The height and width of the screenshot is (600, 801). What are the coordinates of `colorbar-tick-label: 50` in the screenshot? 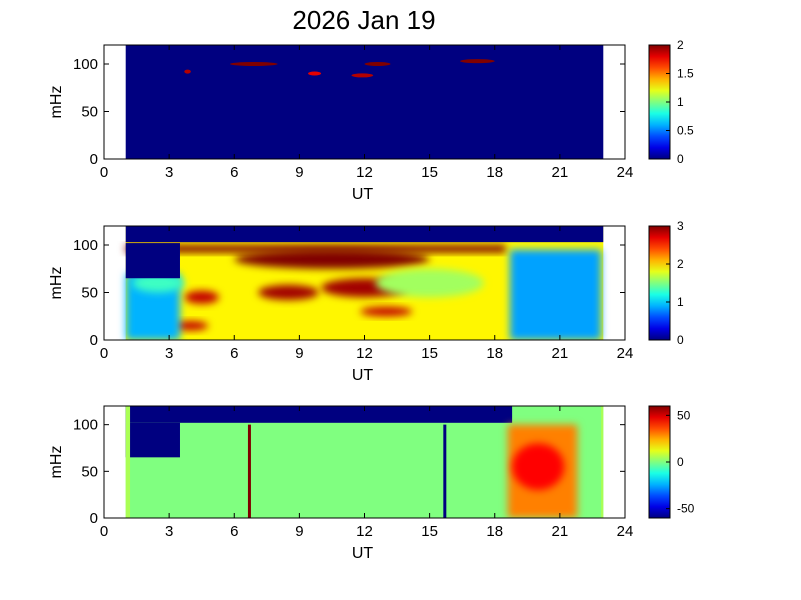 It's located at (684, 415).